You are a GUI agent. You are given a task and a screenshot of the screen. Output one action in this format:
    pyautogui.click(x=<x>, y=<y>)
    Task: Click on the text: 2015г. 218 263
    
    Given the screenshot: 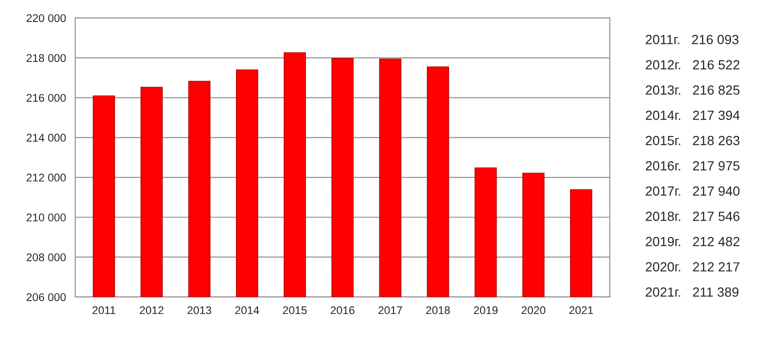 What is the action you would take?
    pyautogui.click(x=693, y=141)
    